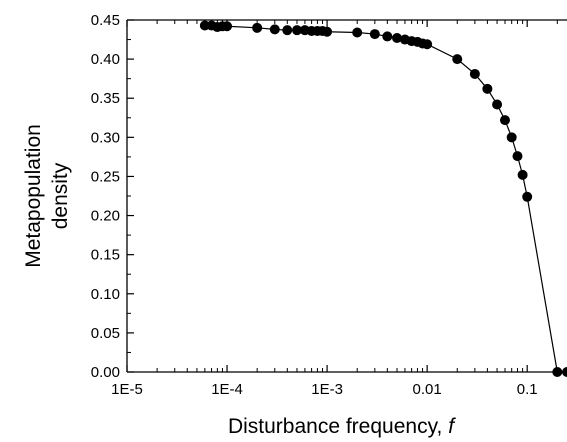 Image resolution: width=567 pixels, height=442 pixels. What do you see at coordinates (227, 389) in the screenshot?
I see `x-tick-label: 1E-4` at bounding box center [227, 389].